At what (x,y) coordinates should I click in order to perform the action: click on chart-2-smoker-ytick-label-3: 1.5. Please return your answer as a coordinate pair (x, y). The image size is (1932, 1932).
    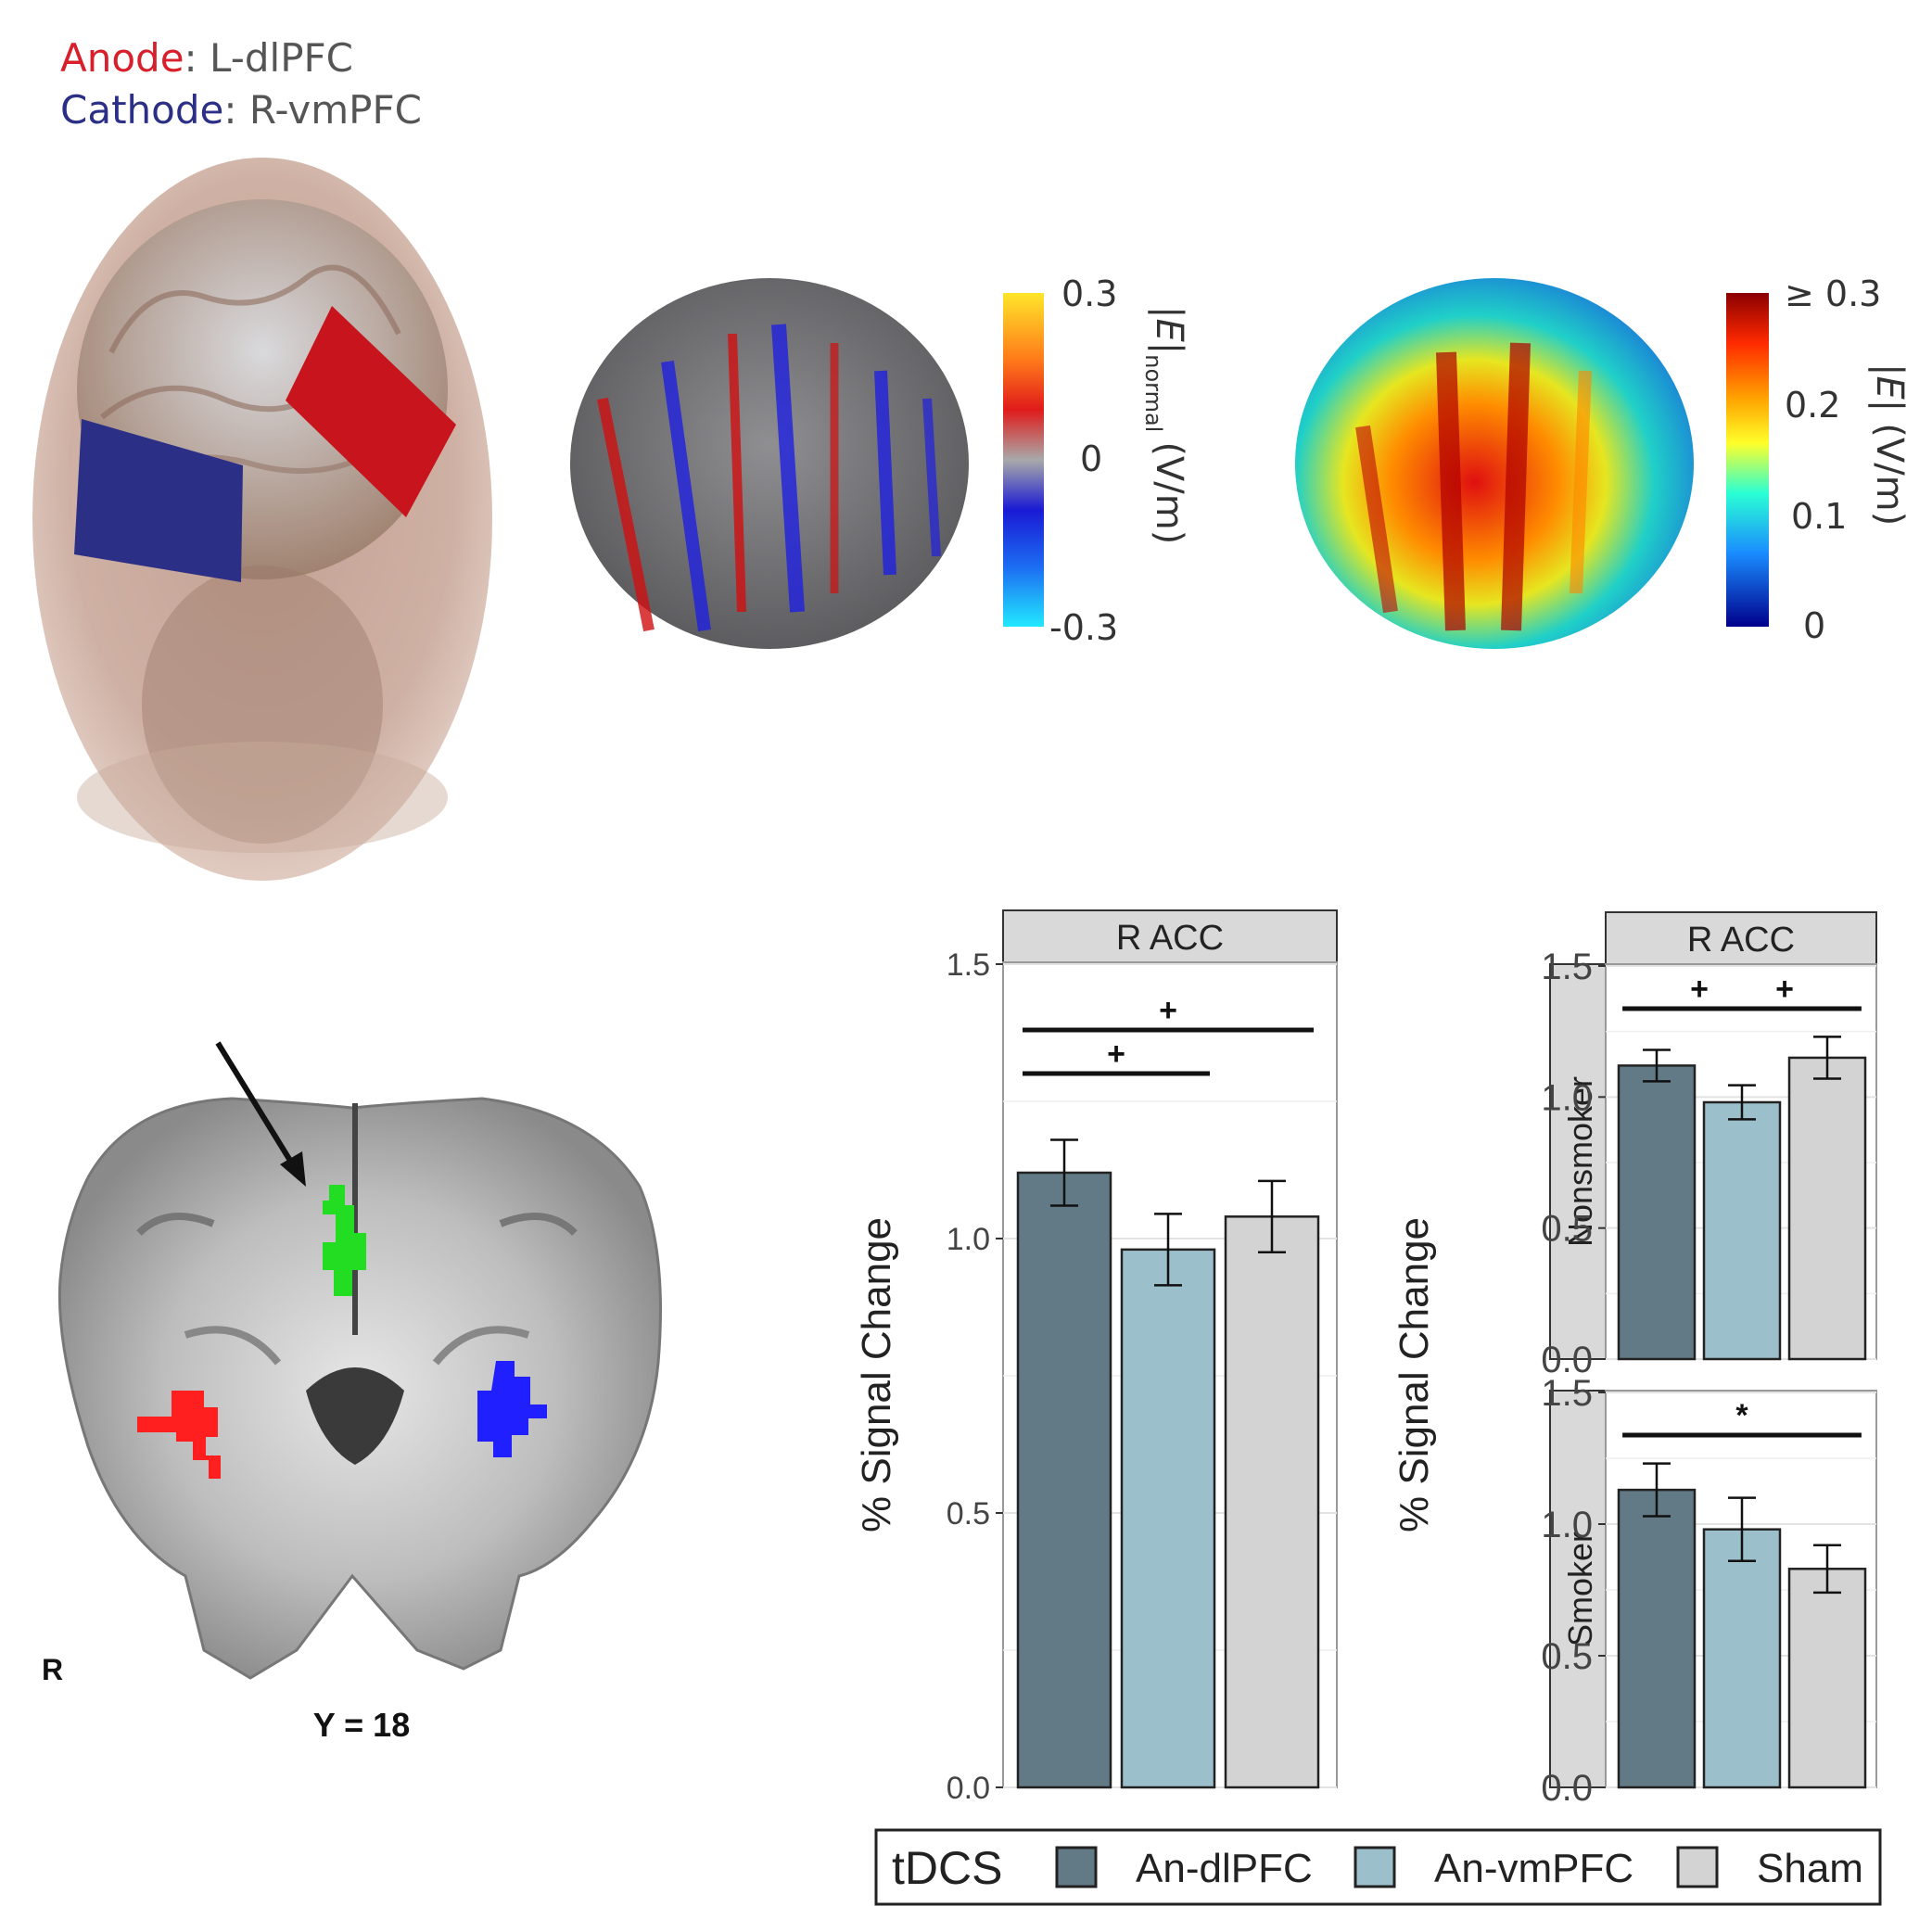
    Looking at the image, I should click on (1567, 1393).